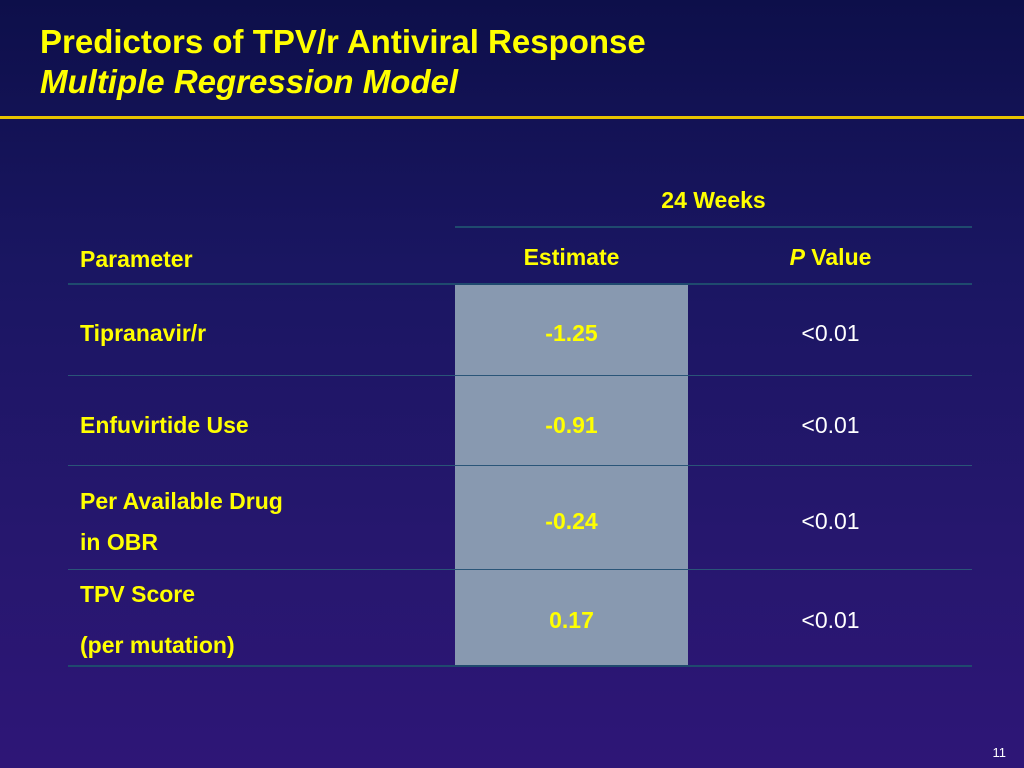 This screenshot has height=768, width=1024. What do you see at coordinates (520, 465) in the screenshot?
I see `row-2-divider` at bounding box center [520, 465].